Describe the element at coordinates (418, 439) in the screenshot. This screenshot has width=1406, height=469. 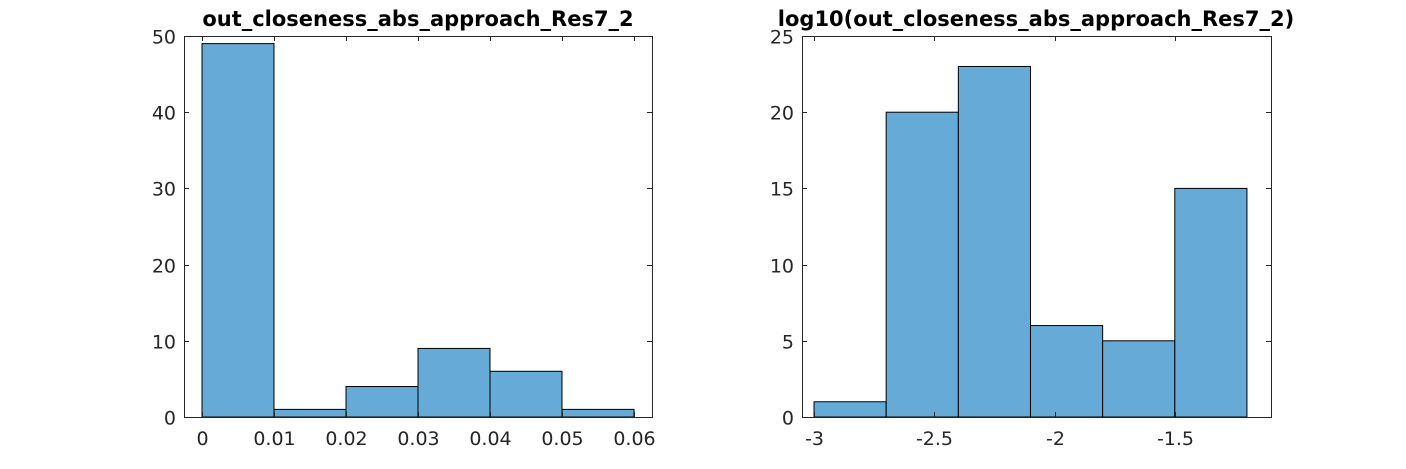
I see `x-tick-label: 0.03` at that location.